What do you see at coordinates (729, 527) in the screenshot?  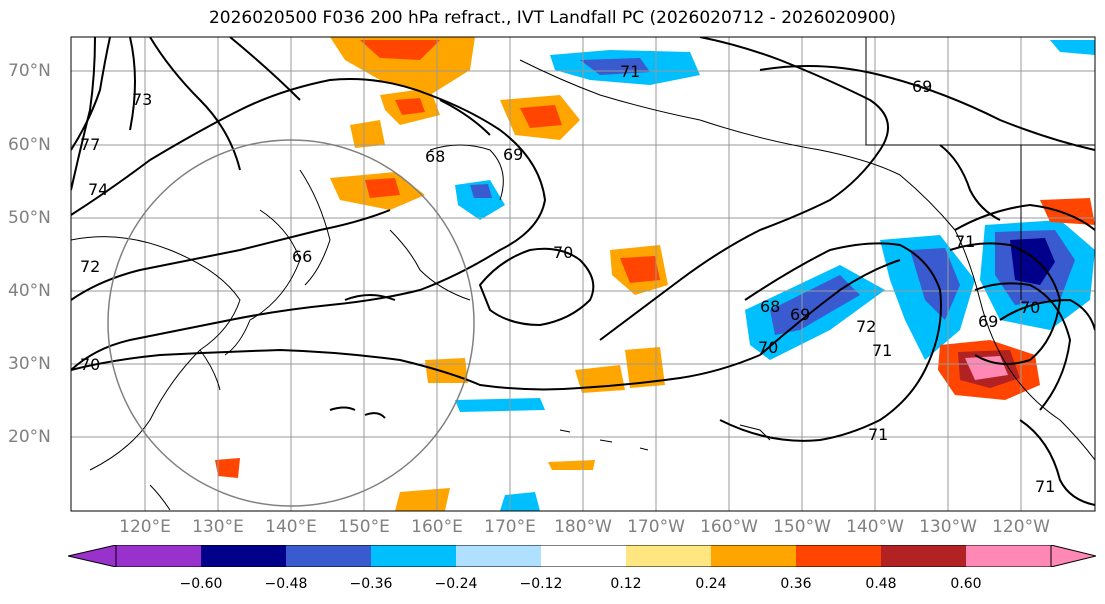 I see `lon-label-160w: 160°W` at bounding box center [729, 527].